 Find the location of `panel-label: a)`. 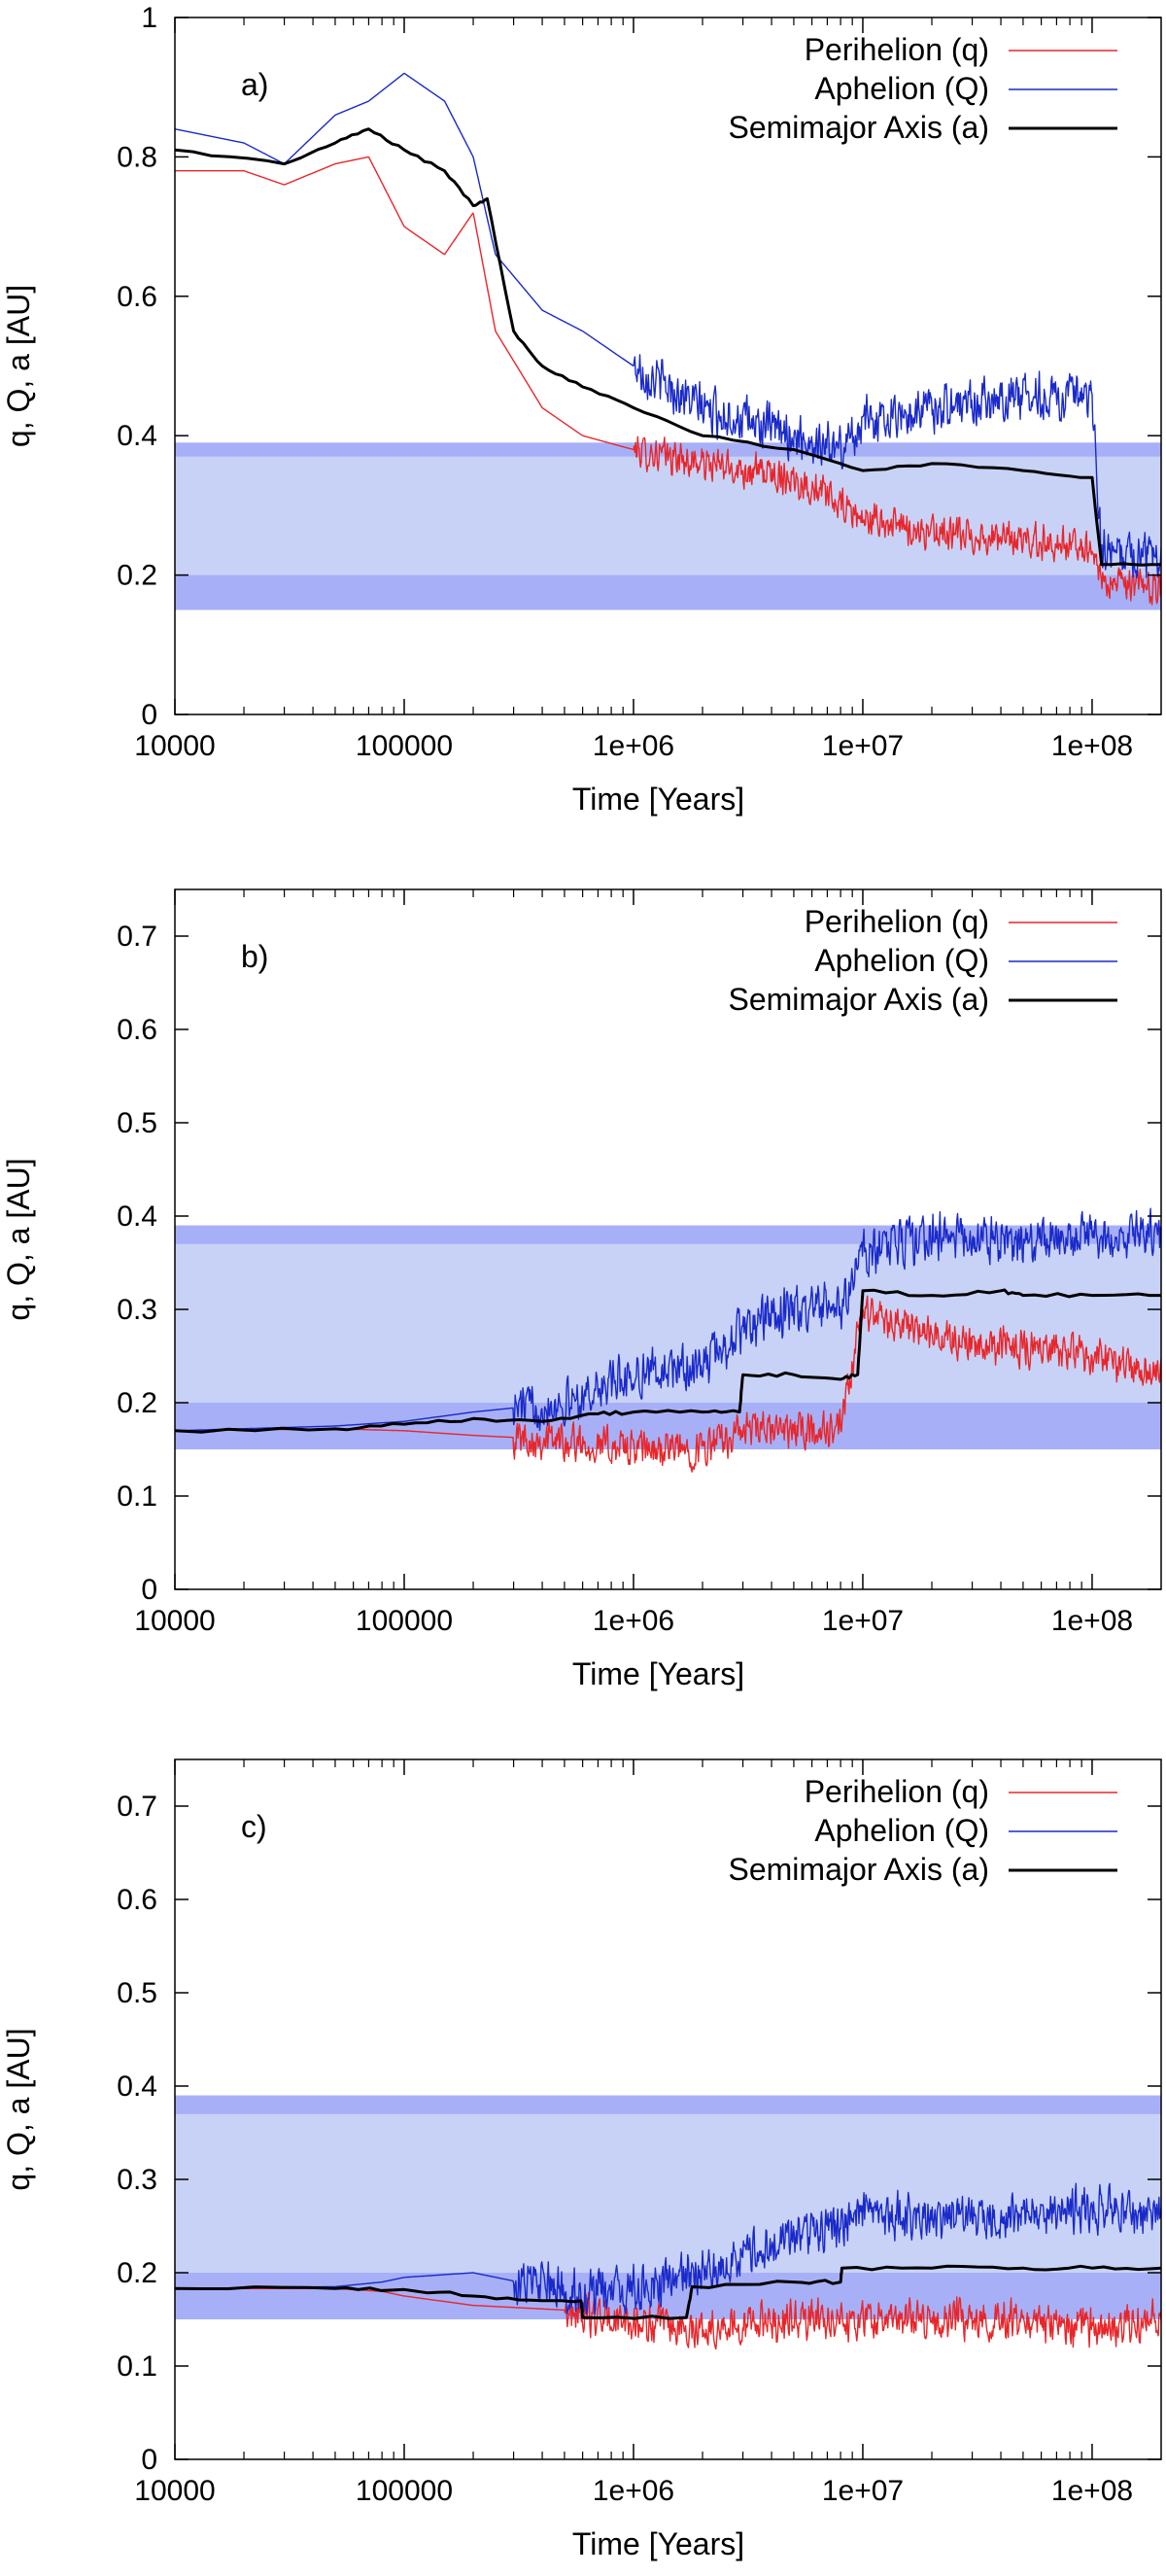

panel-label: a) is located at coordinates (254, 84).